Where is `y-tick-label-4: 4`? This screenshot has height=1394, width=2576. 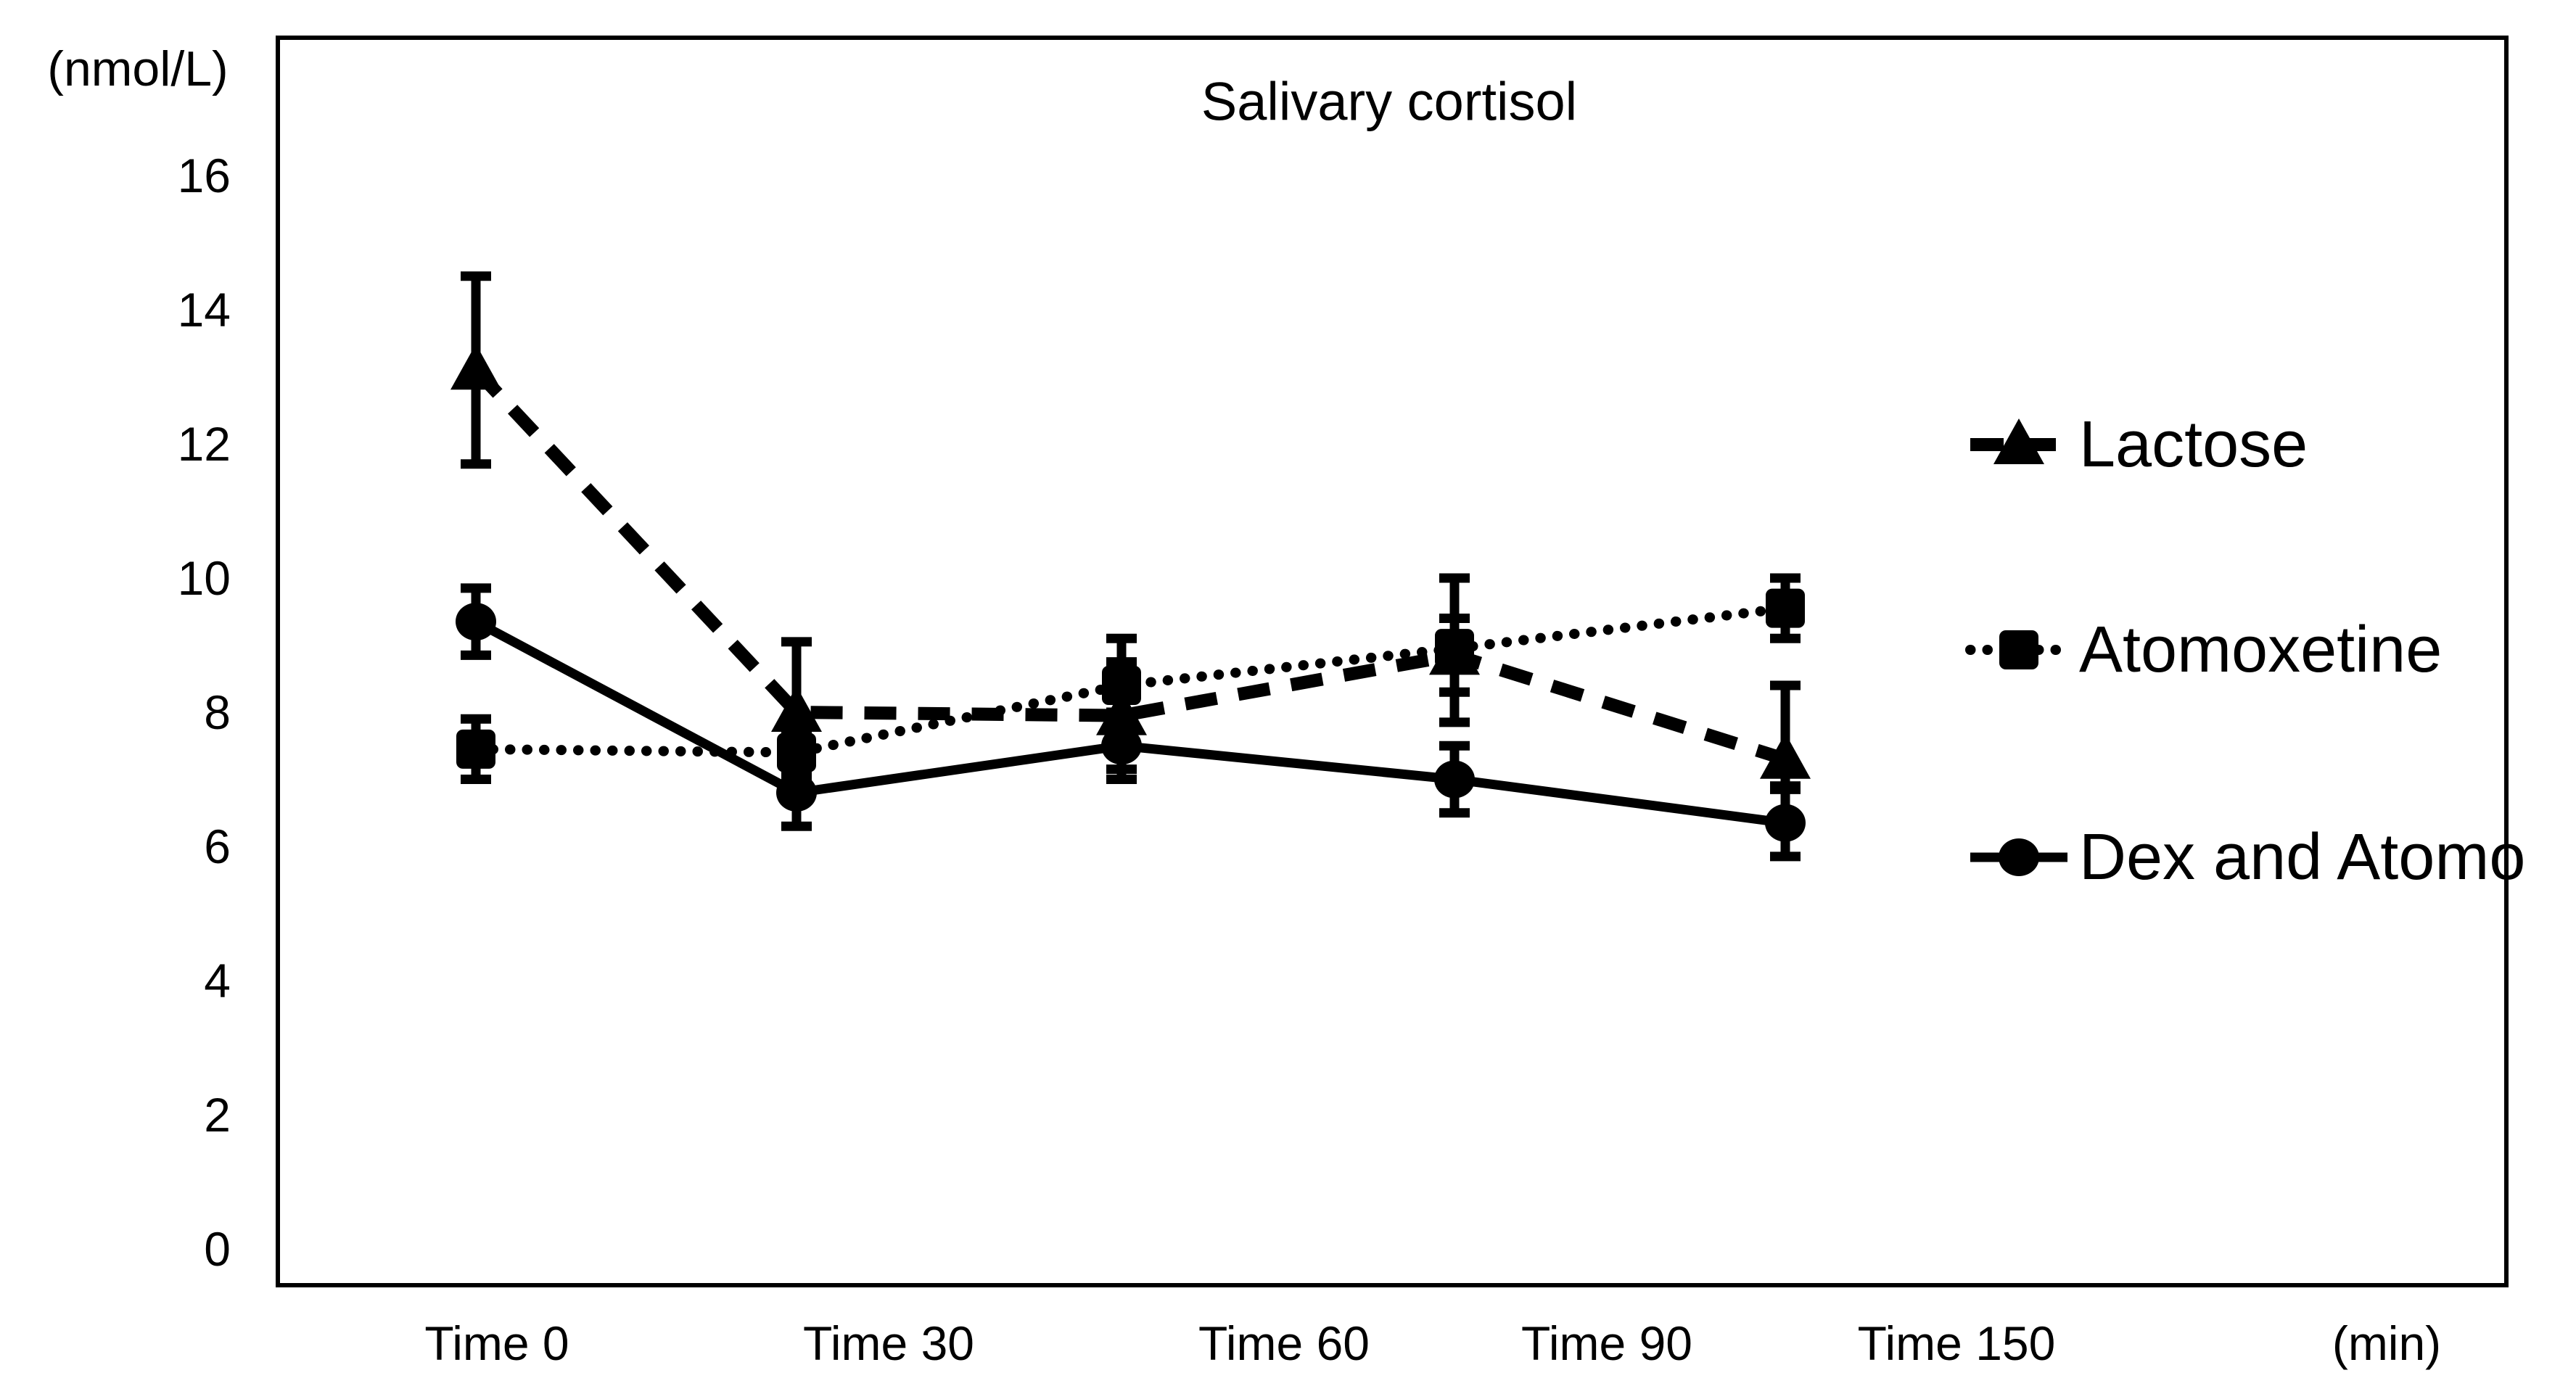
y-tick-label-4: 4 is located at coordinates (217, 980).